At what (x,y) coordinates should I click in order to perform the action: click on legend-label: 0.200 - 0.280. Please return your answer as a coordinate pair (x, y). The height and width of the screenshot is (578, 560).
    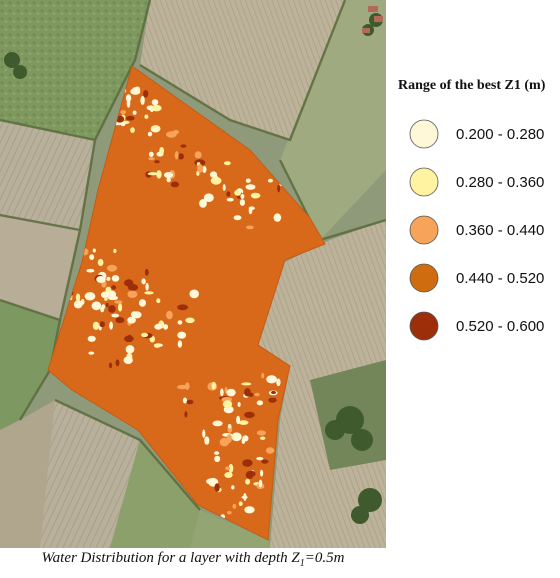
    Looking at the image, I should click on (500, 134).